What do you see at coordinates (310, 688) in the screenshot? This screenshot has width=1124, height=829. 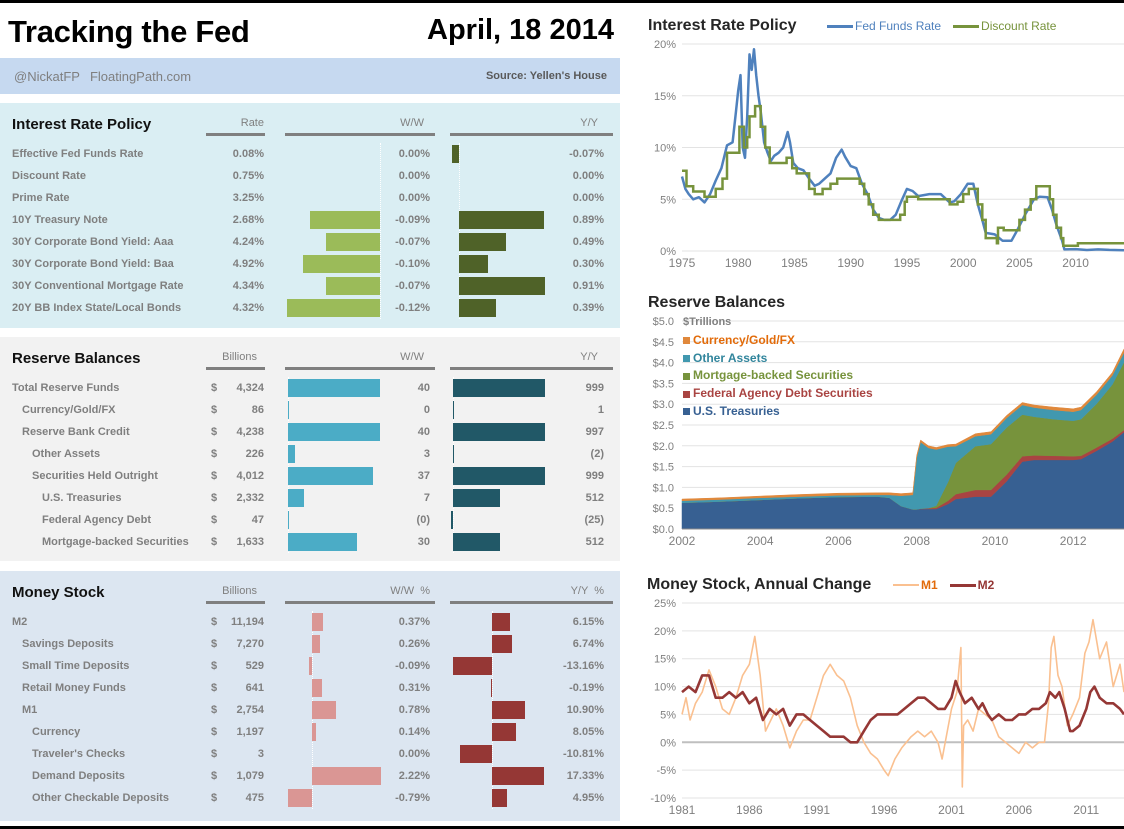 I see `table-row: Retail Money Funds $641 0.31% -0.19%` at bounding box center [310, 688].